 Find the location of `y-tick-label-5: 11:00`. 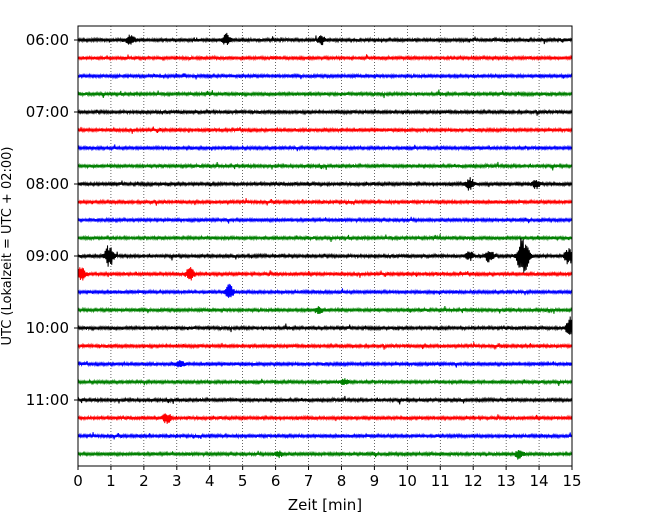

y-tick-label-5: 11:00 is located at coordinates (47, 400).